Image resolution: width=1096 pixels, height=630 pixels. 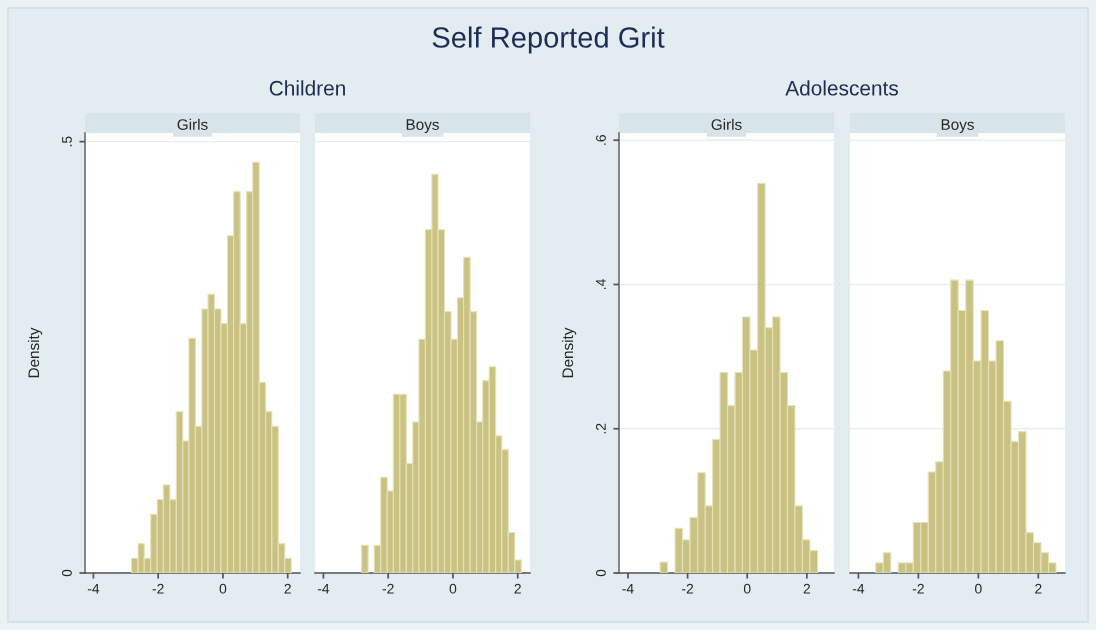 I want to click on y-tick-label: 0, so click(x=601, y=573).